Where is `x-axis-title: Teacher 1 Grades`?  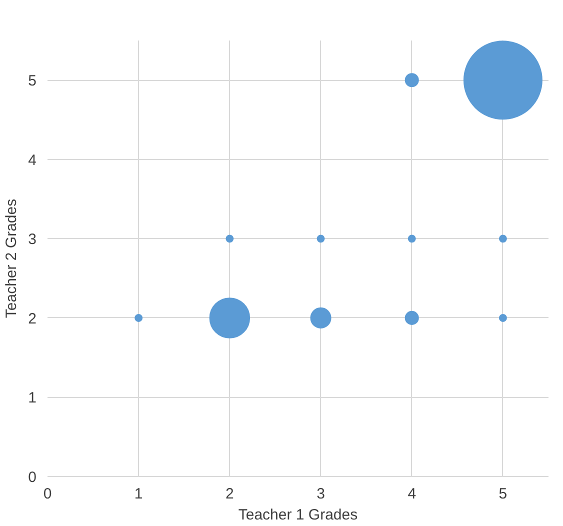
x-axis-title: Teacher 1 Grades is located at coordinates (298, 515).